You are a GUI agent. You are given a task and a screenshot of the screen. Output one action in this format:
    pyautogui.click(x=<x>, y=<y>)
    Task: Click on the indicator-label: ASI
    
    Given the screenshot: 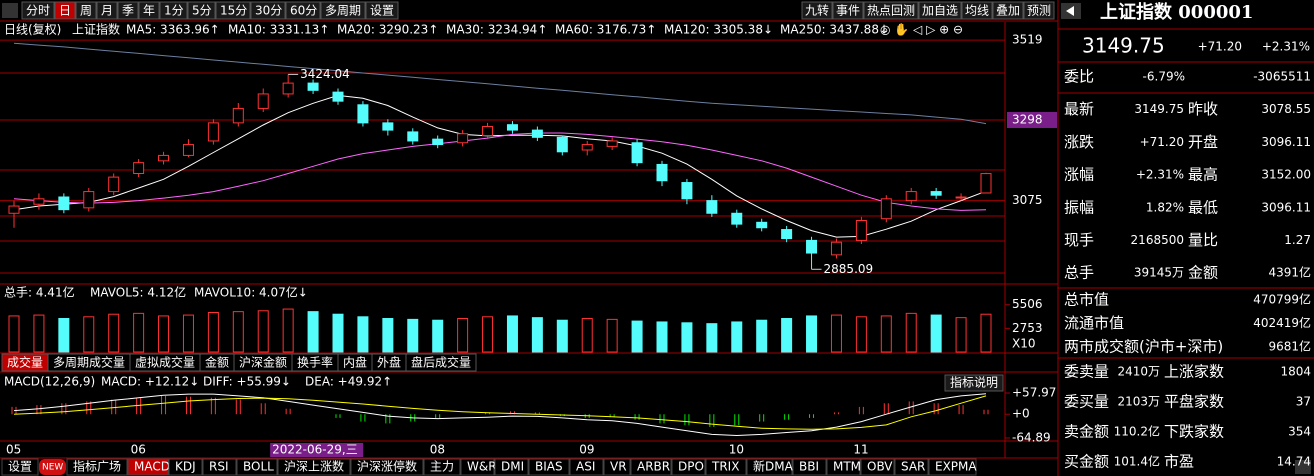 What is the action you would take?
    pyautogui.click(x=585, y=467)
    